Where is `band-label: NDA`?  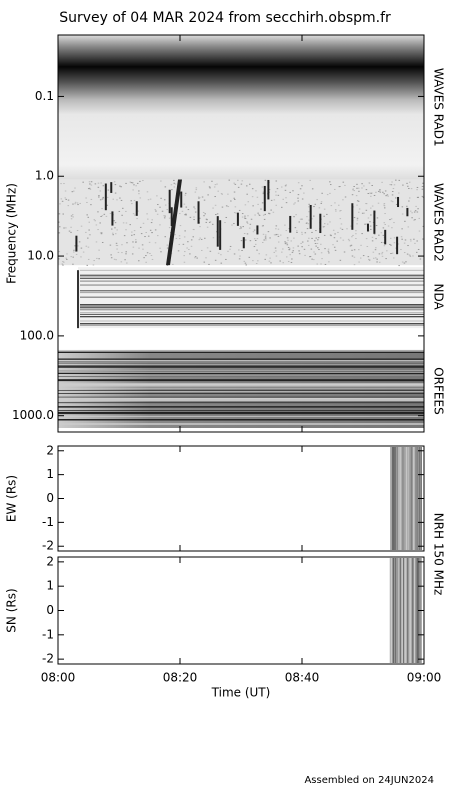
band-label: NDA is located at coordinates (439, 297).